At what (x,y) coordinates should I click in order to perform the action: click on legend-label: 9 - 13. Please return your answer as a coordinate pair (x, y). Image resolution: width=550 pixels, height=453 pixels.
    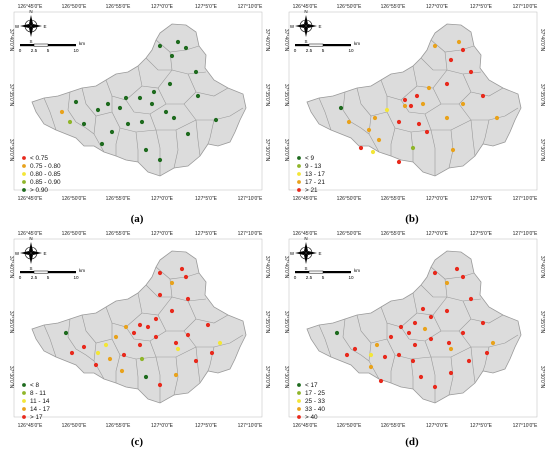
    Looking at the image, I should click on (313, 166).